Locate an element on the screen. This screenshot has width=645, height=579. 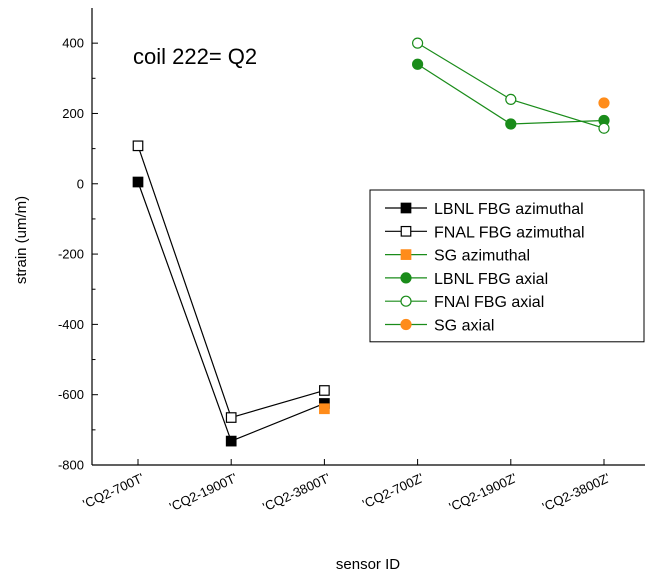
legend-item: SG azimuthal is located at coordinates (457, 256).